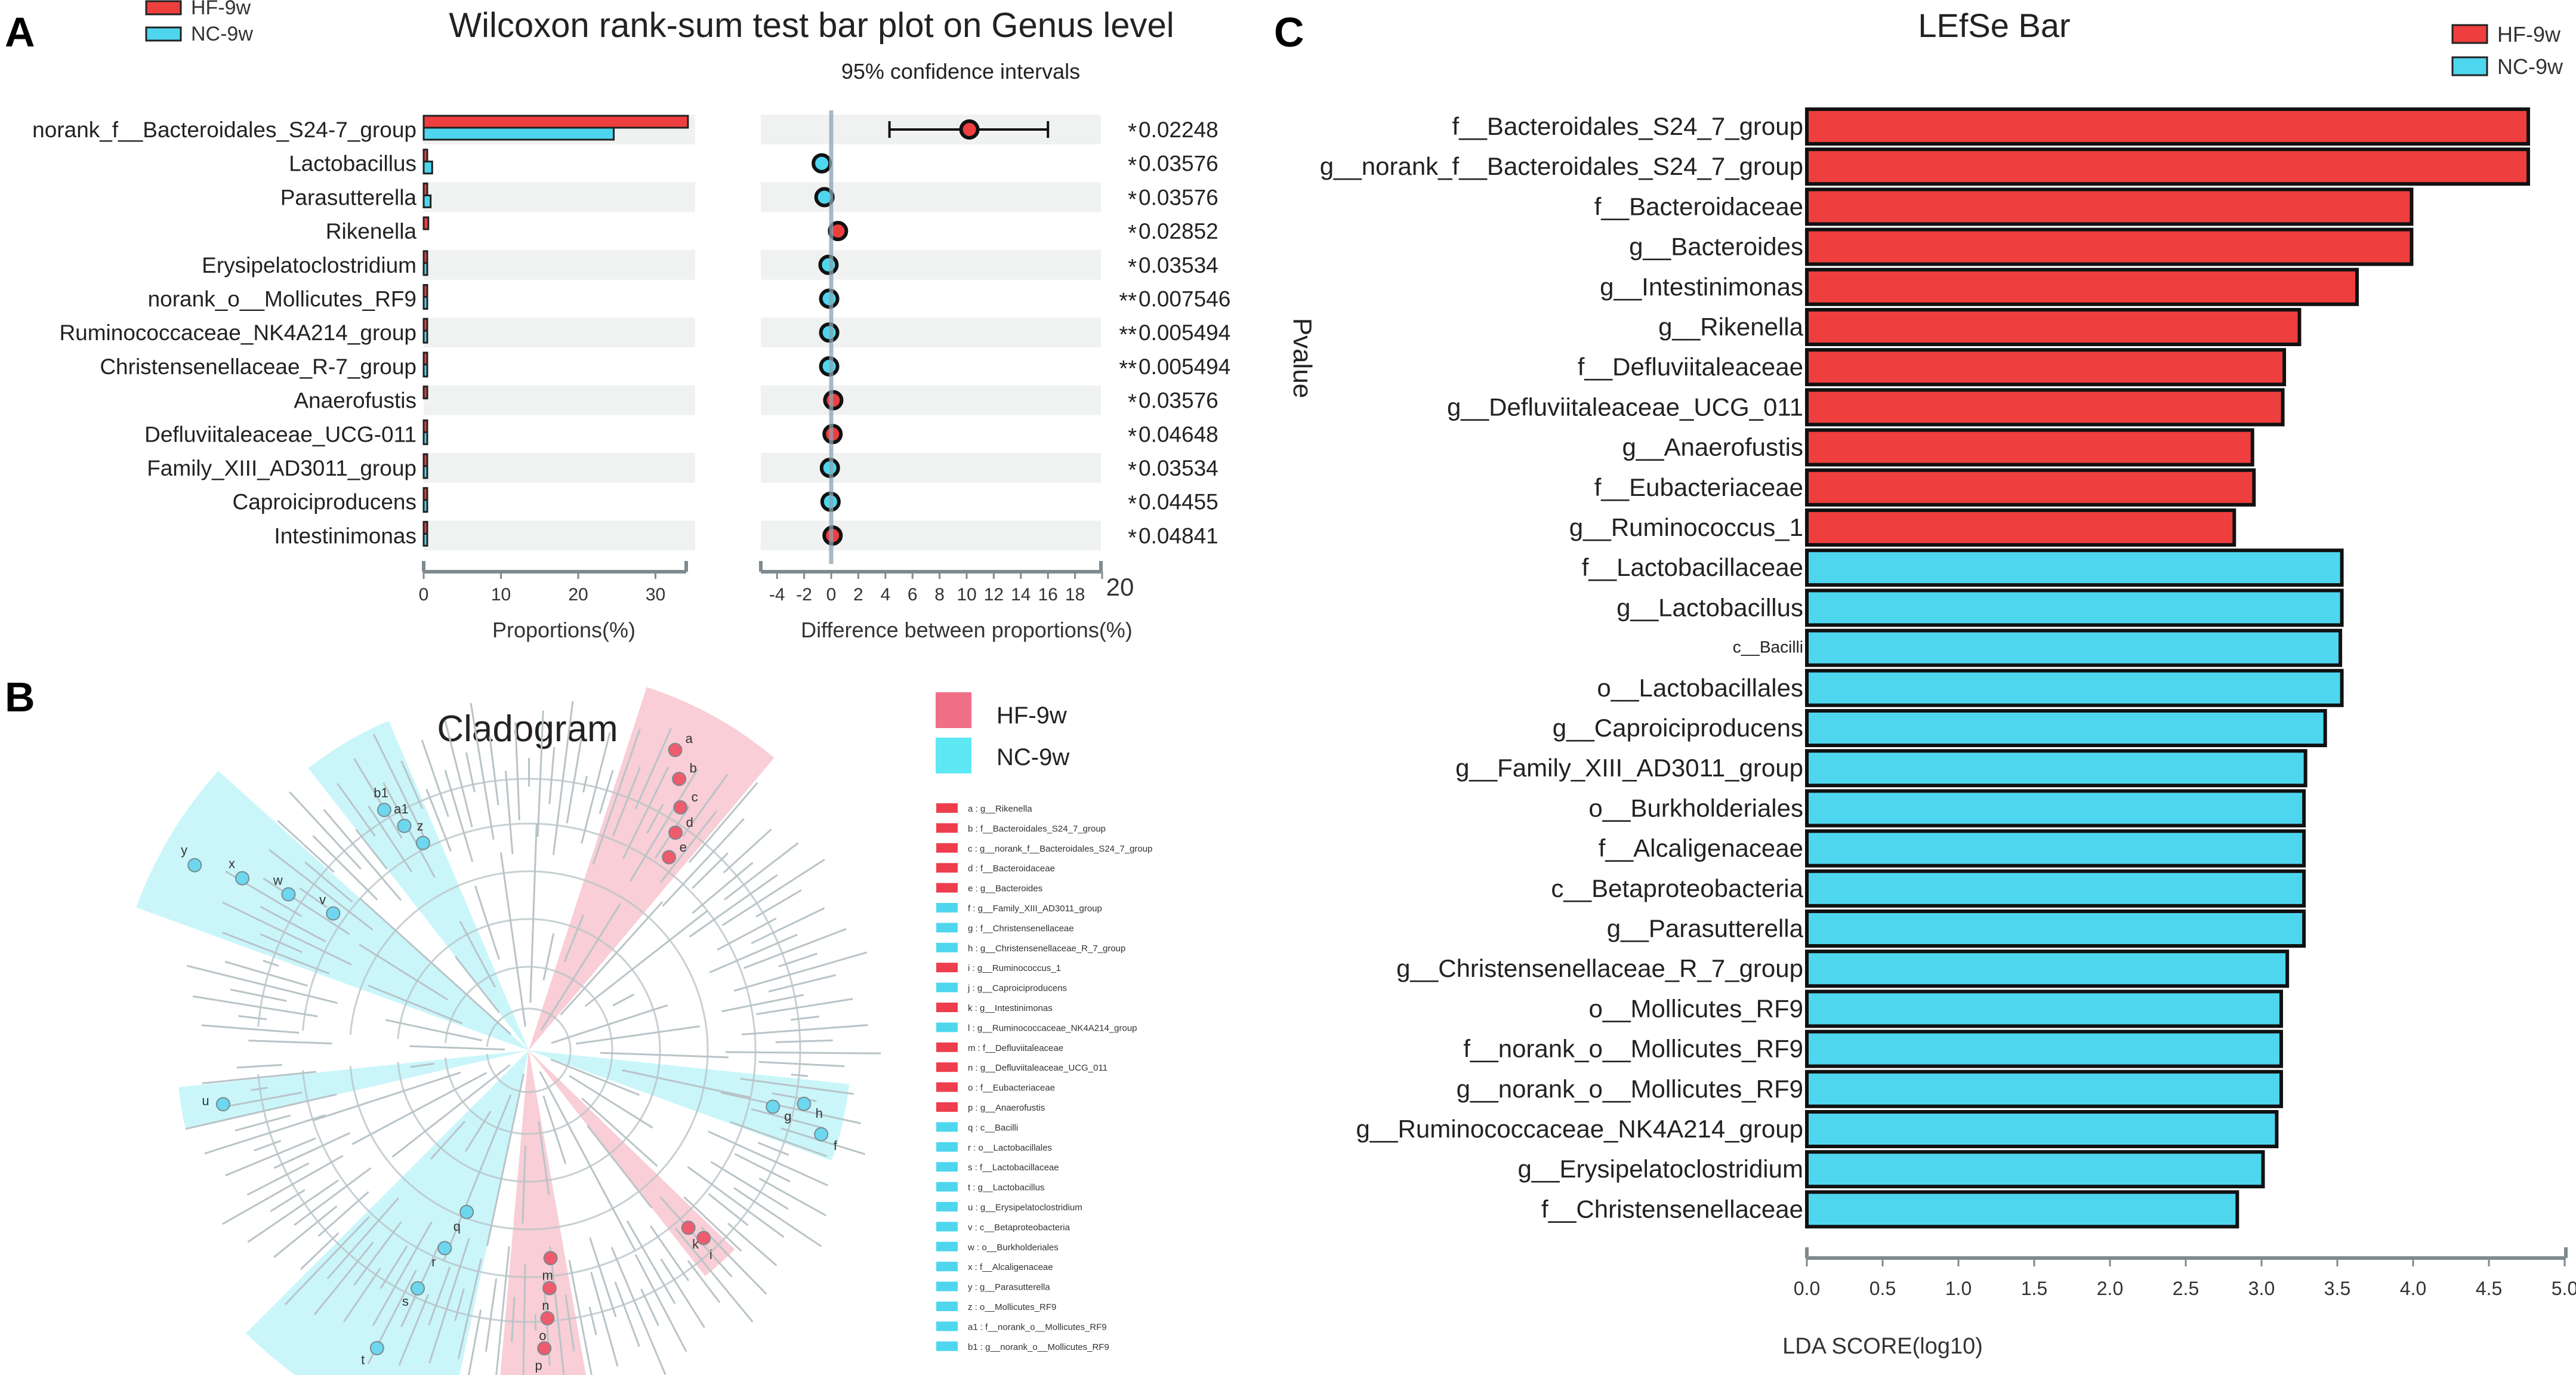  Describe the element at coordinates (1019, 1227) in the screenshot. I see `key-entry: v : c__Betaproteobacteria` at that location.